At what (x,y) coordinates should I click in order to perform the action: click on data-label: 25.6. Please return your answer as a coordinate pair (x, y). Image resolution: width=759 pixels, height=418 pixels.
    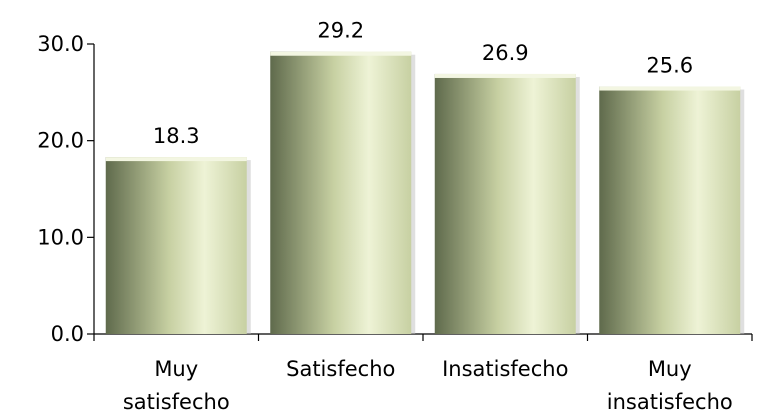
    Looking at the image, I should click on (669, 66).